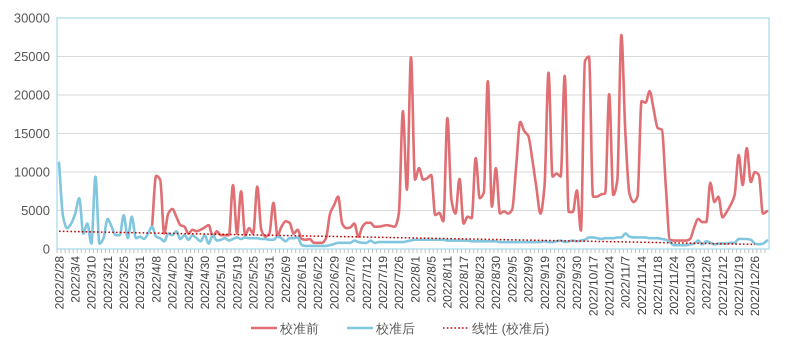  I want to click on y-tick-label: 30000, so click(32, 18).